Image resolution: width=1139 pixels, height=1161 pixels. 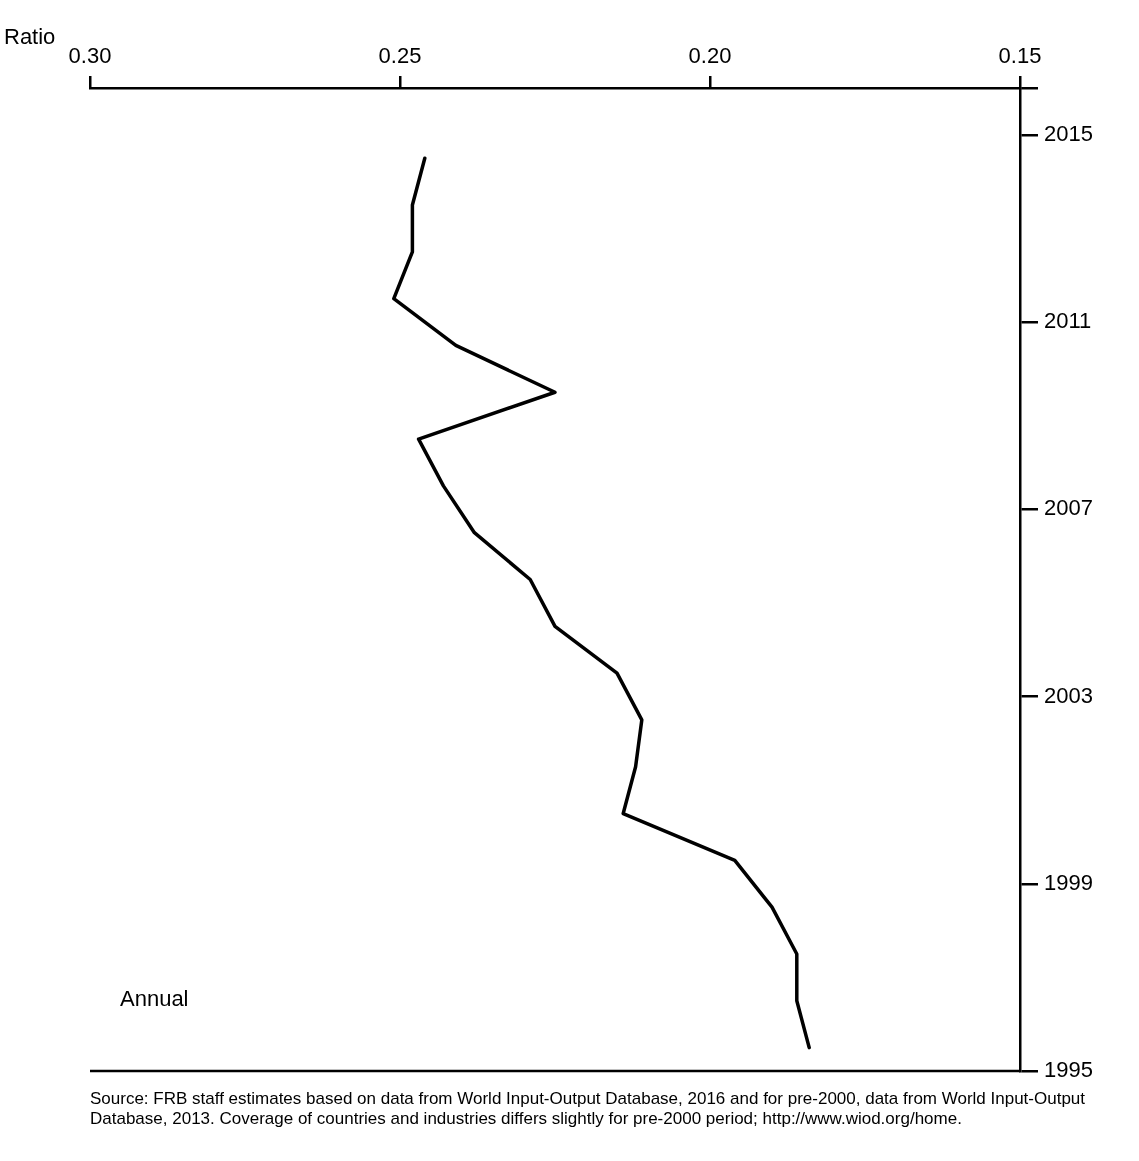 What do you see at coordinates (1020, 55) in the screenshot?
I see `x-tick-label: 0.15` at bounding box center [1020, 55].